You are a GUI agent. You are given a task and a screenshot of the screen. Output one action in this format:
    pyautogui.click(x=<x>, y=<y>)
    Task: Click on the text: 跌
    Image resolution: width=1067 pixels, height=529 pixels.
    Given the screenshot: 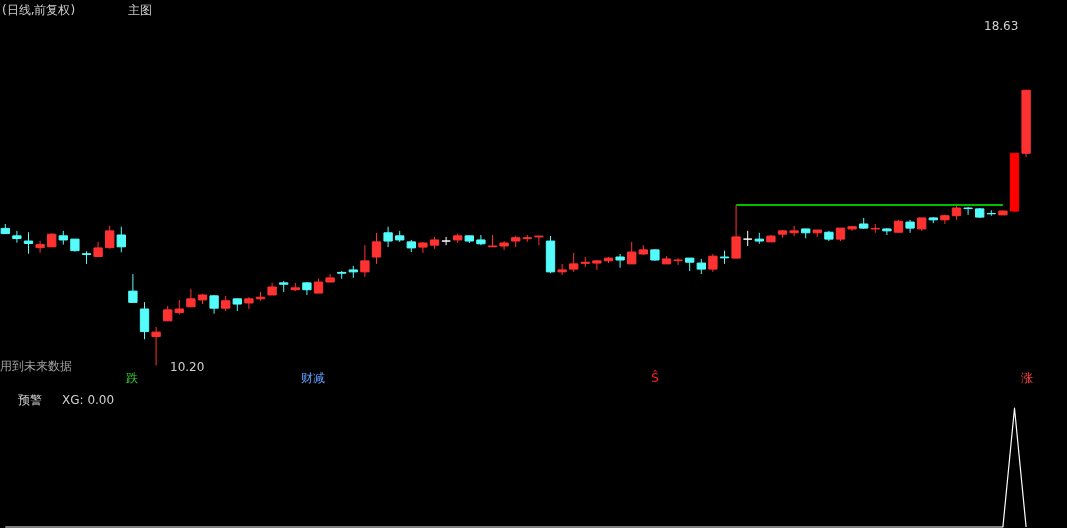 What is the action you would take?
    pyautogui.click(x=132, y=378)
    